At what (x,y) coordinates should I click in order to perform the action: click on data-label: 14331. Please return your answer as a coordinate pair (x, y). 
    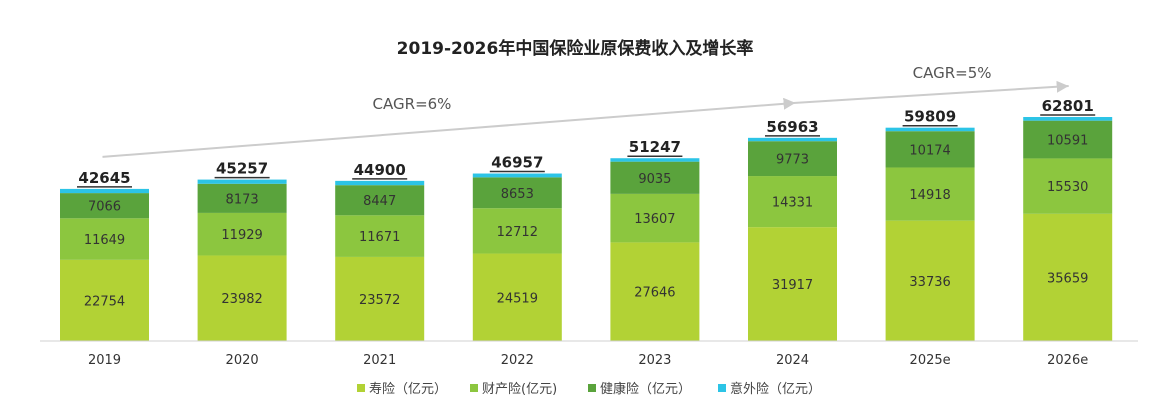
    Looking at the image, I should click on (792, 203).